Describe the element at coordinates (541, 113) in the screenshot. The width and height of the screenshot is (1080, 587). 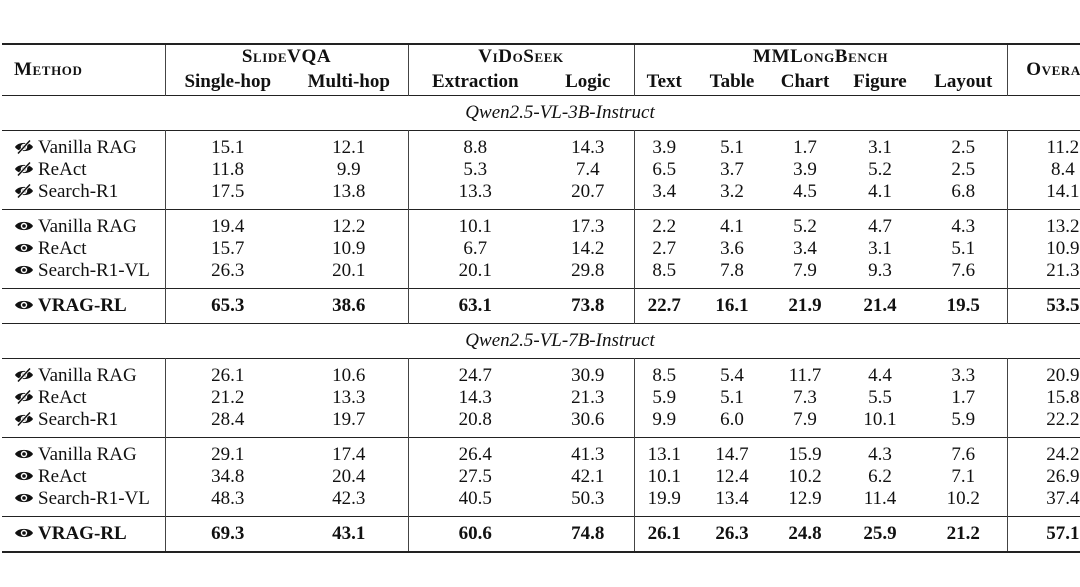
I see `section-title-row: Qwen2.5-VL-3B-Instruct` at that location.